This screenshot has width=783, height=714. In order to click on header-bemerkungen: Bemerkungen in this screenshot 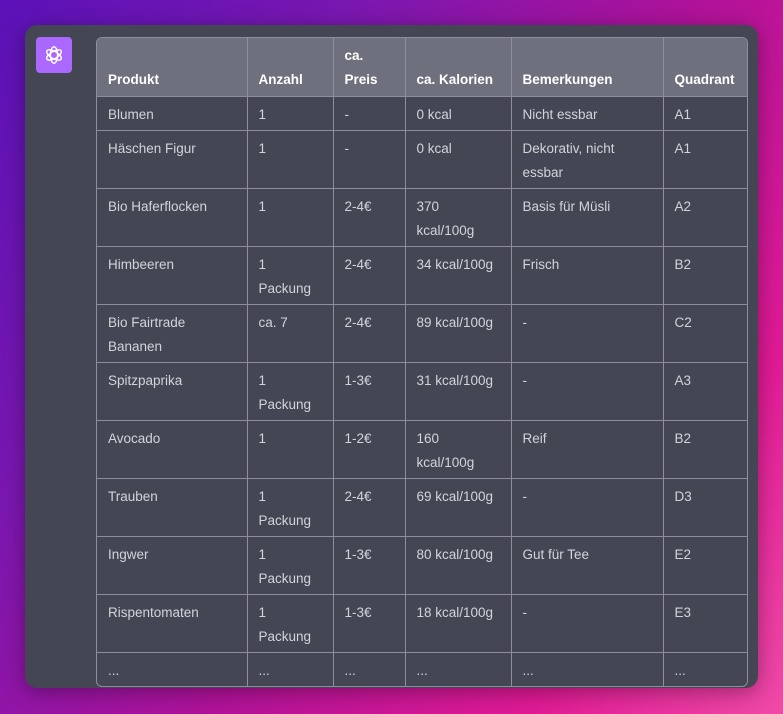, I will do `click(587, 67)`.